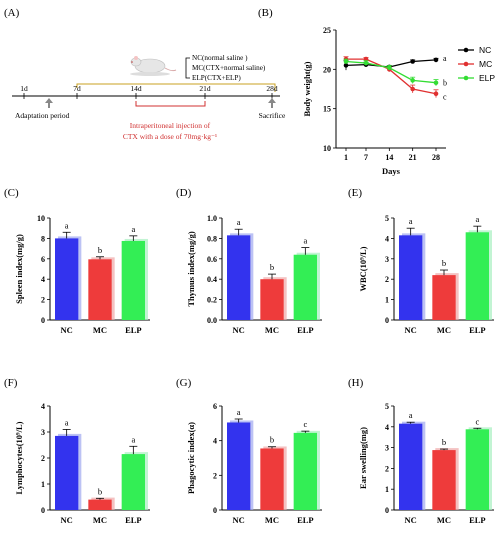 This screenshot has width=504, height=550. Describe the element at coordinates (43, 259) in the screenshot. I see `y-tick-label: 6` at that location.